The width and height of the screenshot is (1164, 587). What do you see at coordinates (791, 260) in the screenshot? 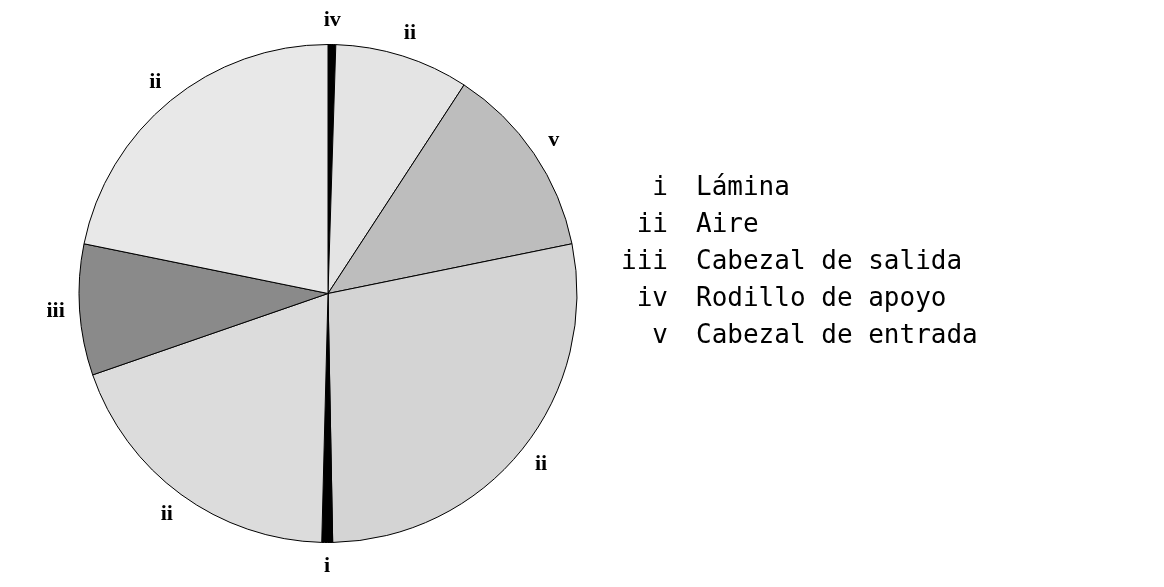
I see `text: iii Cabezal de salida` at bounding box center [791, 260].